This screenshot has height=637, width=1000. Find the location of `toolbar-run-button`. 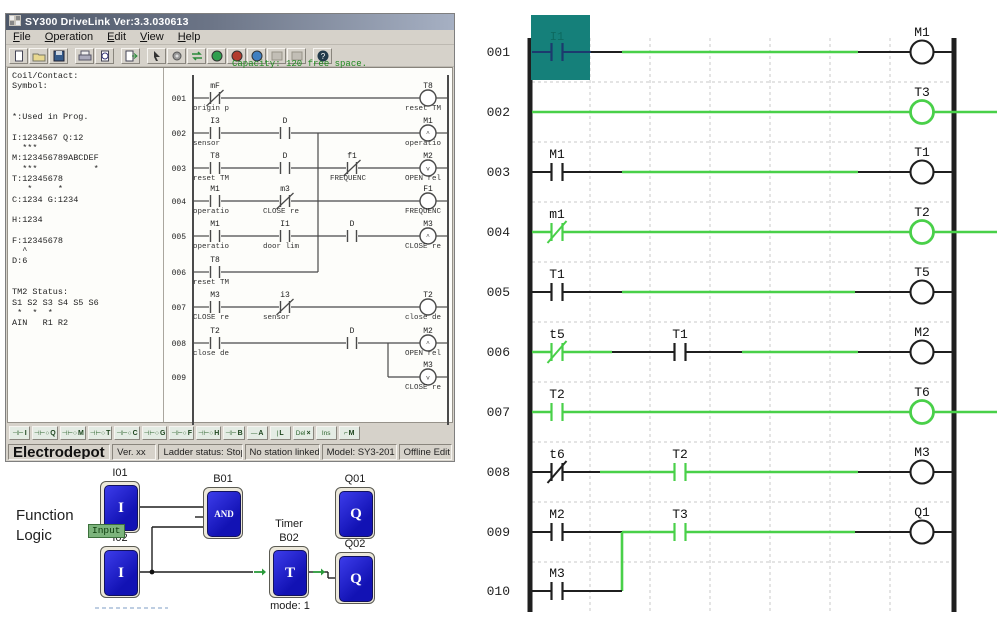

toolbar-run-button is located at coordinates (216, 55).